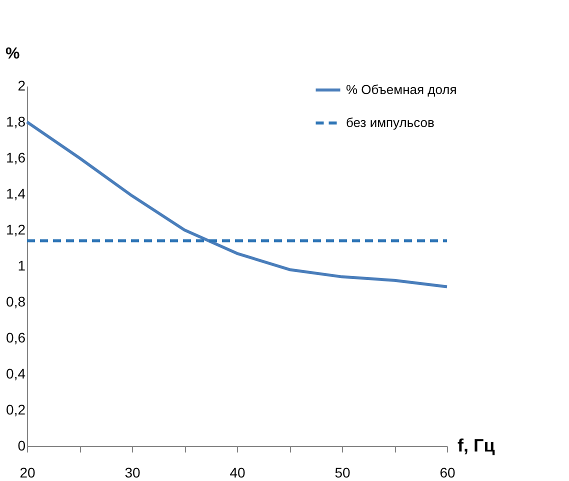 The height and width of the screenshot is (481, 569). I want to click on y-tick-label: 1,4, so click(16, 194).